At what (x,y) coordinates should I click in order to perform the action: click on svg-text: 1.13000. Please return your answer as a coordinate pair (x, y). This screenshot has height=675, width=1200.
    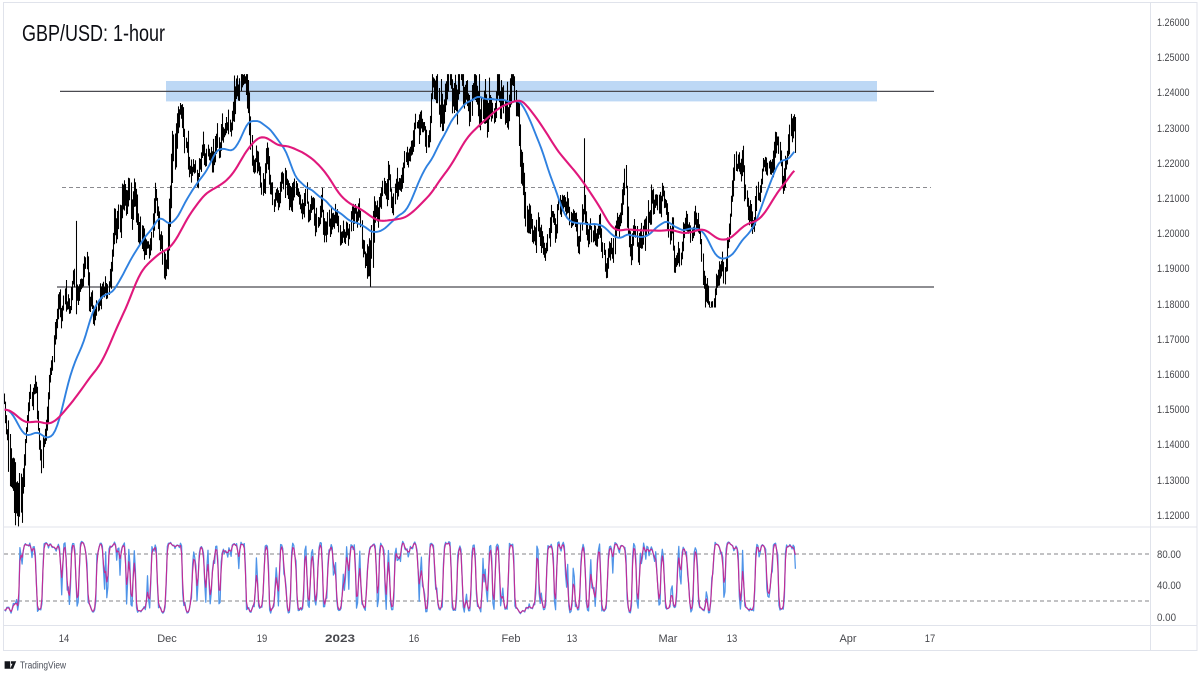
    Looking at the image, I should click on (1173, 481).